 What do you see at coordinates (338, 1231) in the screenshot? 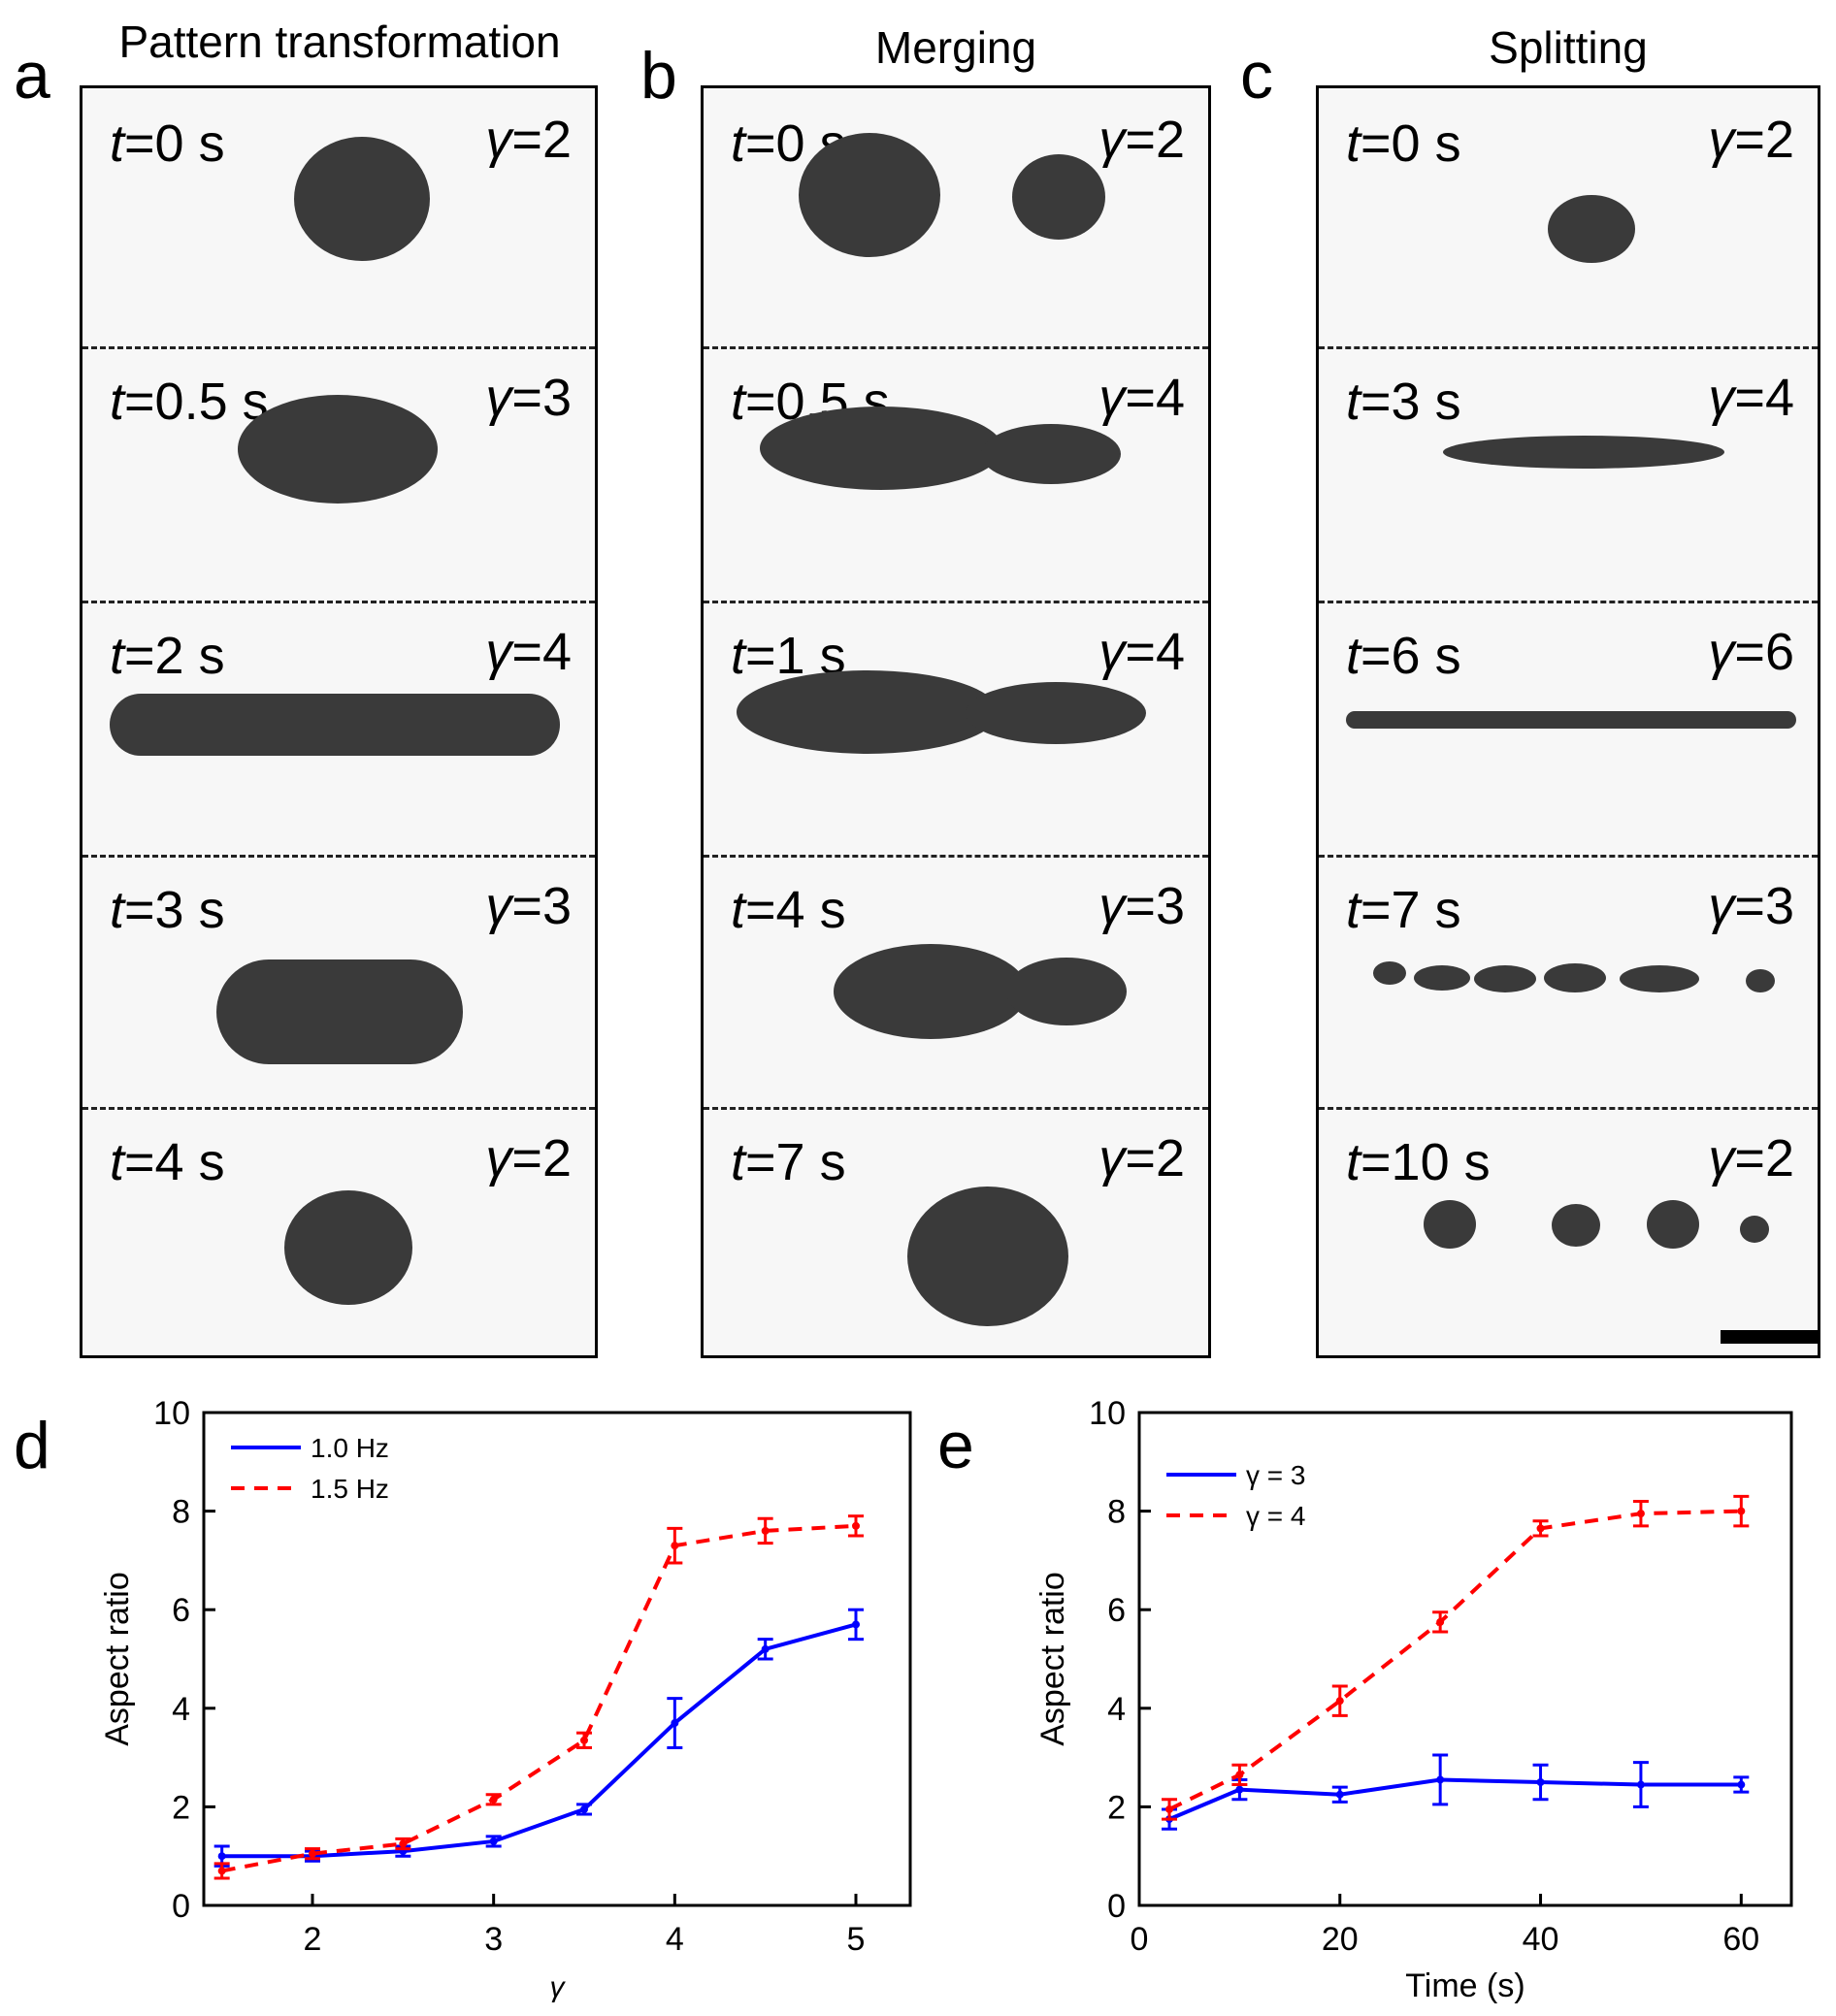
I see `frame: t=4 s γ=2` at bounding box center [338, 1231].